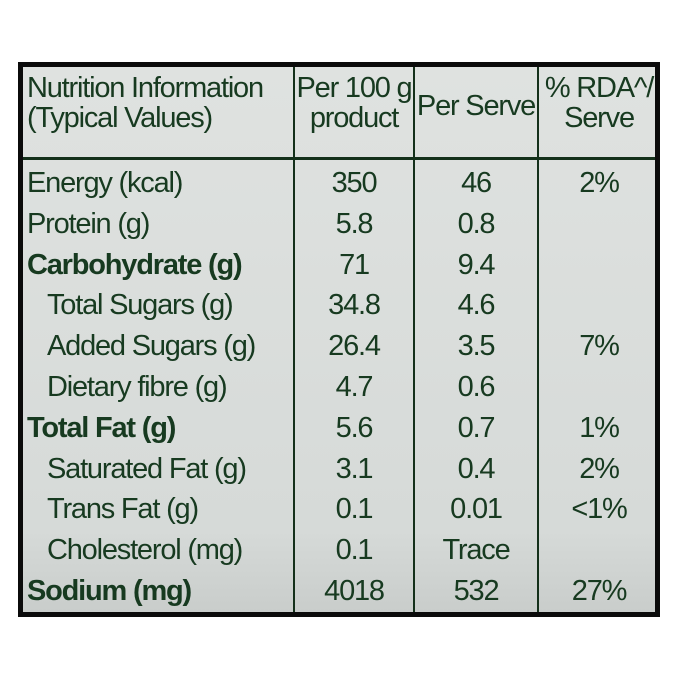 This screenshot has width=679, height=679. I want to click on per-100g-value: 34.8, so click(354, 305).